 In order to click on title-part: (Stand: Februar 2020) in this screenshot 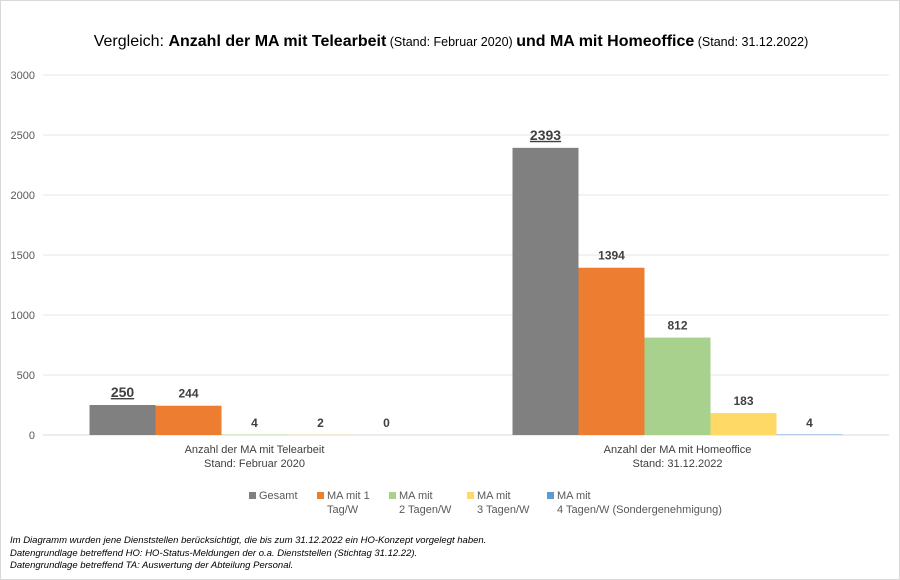, I will do `click(451, 42)`.